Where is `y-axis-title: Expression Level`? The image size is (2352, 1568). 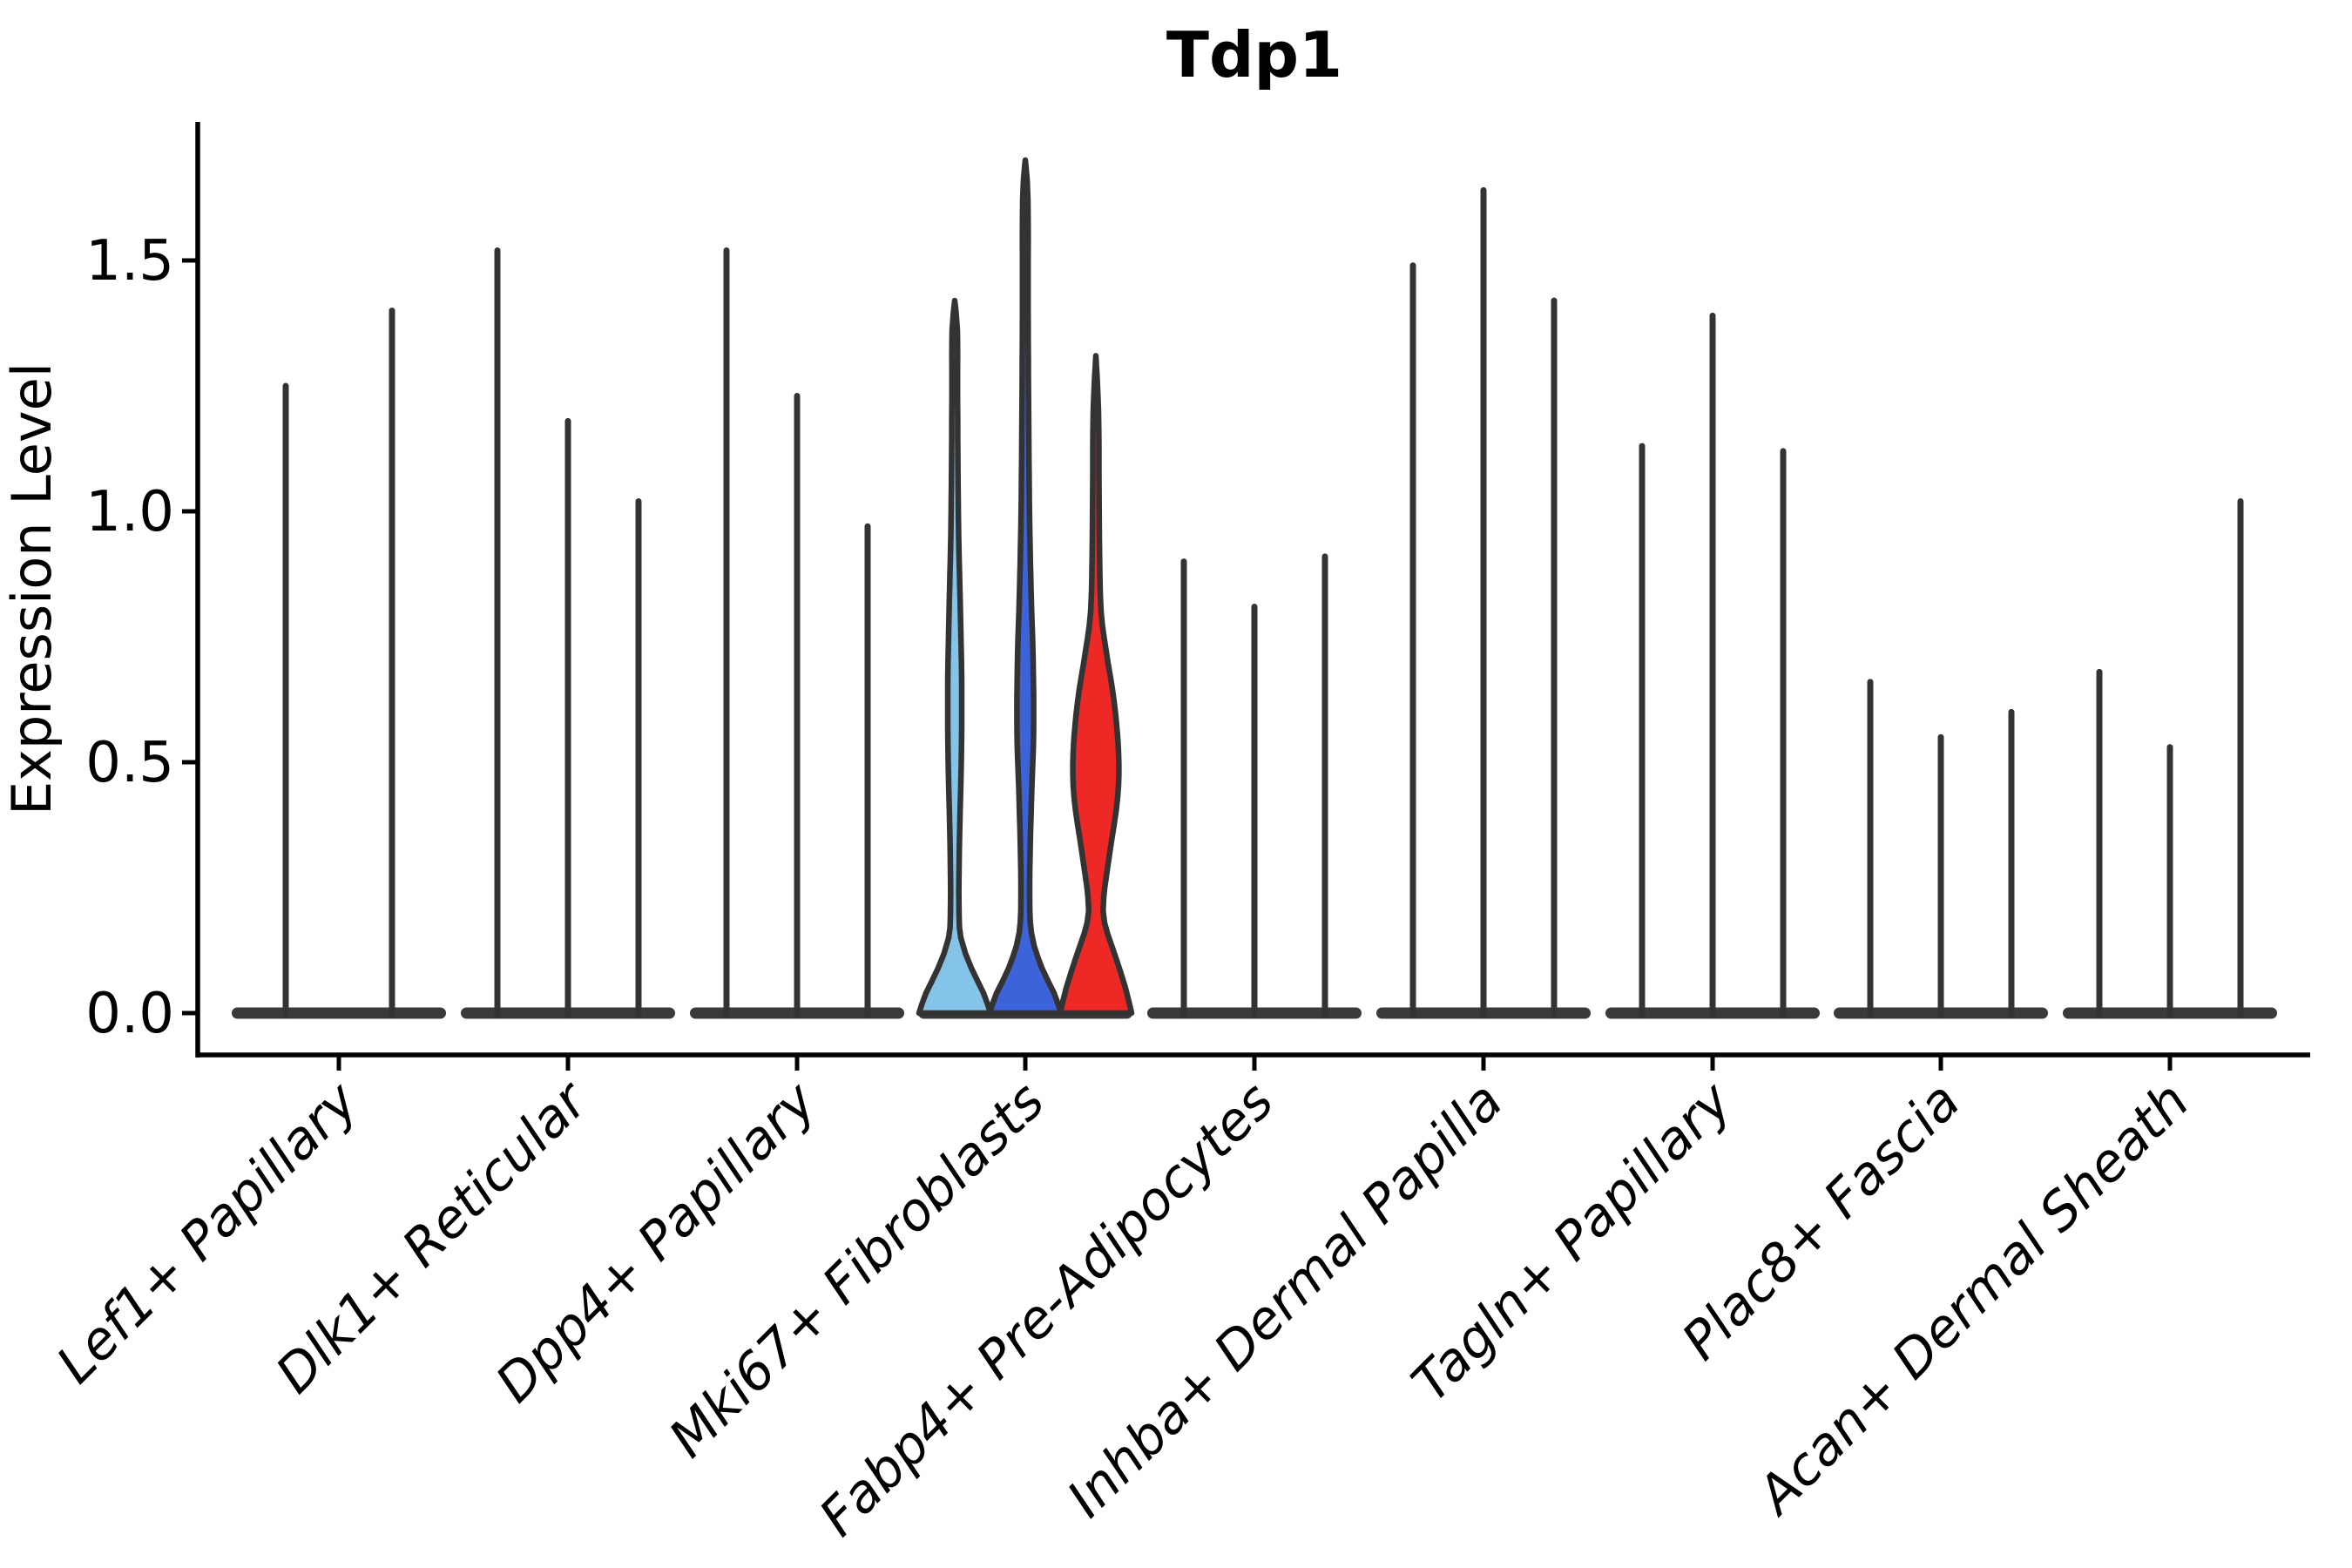
y-axis-title: Expression Level is located at coordinates (32, 588).